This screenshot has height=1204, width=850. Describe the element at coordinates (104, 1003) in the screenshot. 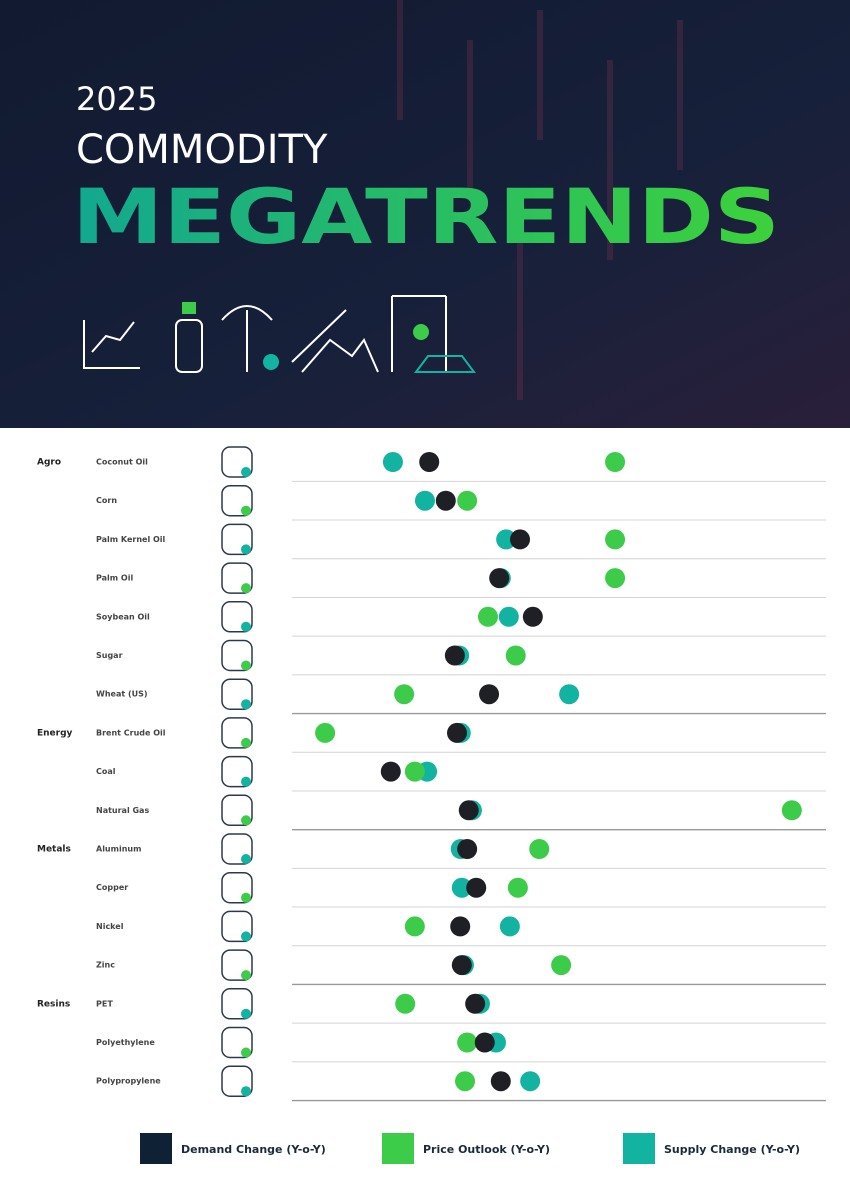

I see `category-label: PET` at that location.